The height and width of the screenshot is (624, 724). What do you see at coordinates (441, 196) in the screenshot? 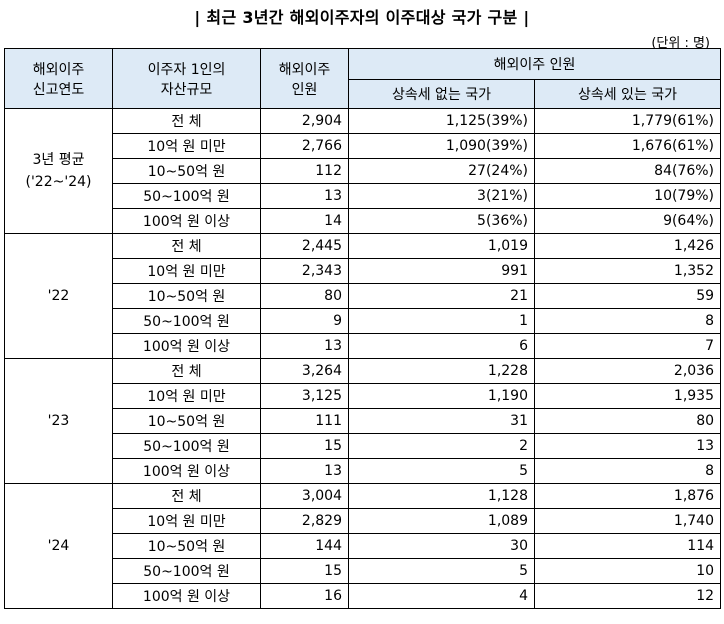
I see `no-tax-cell: 3(21%)` at bounding box center [441, 196].